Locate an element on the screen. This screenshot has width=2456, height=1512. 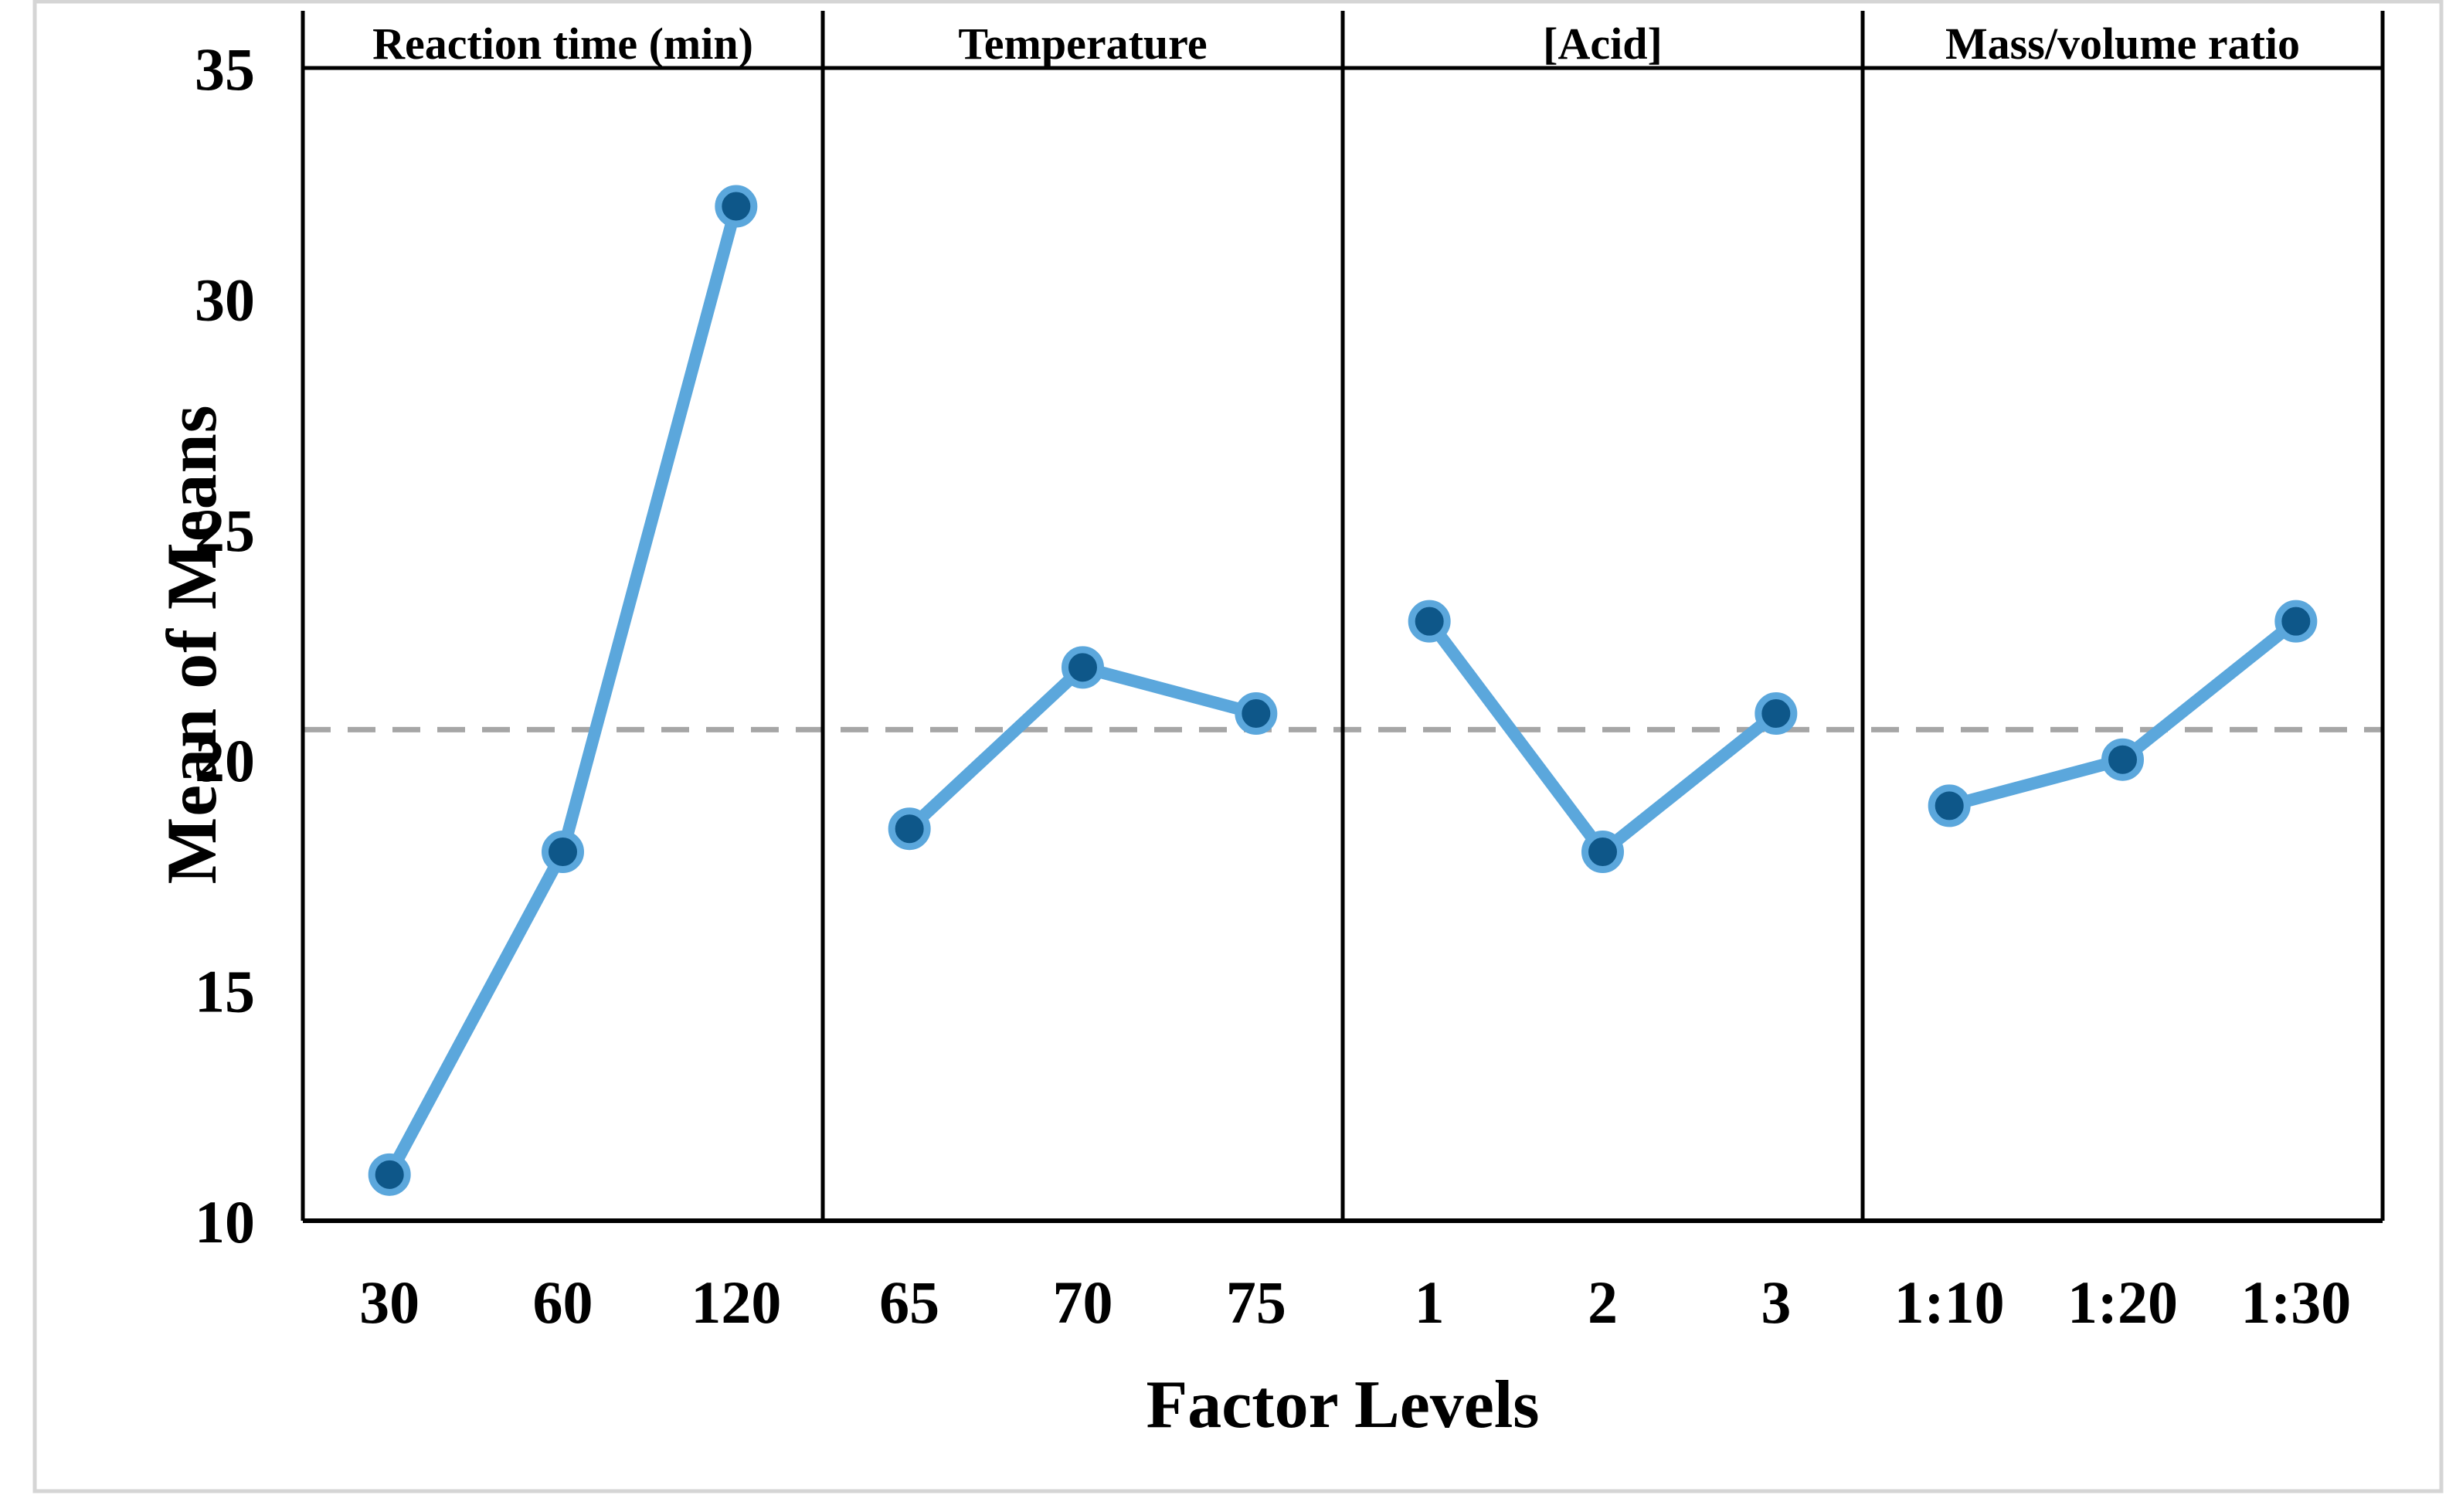
x-tick-label: 120 is located at coordinates (736, 1302).